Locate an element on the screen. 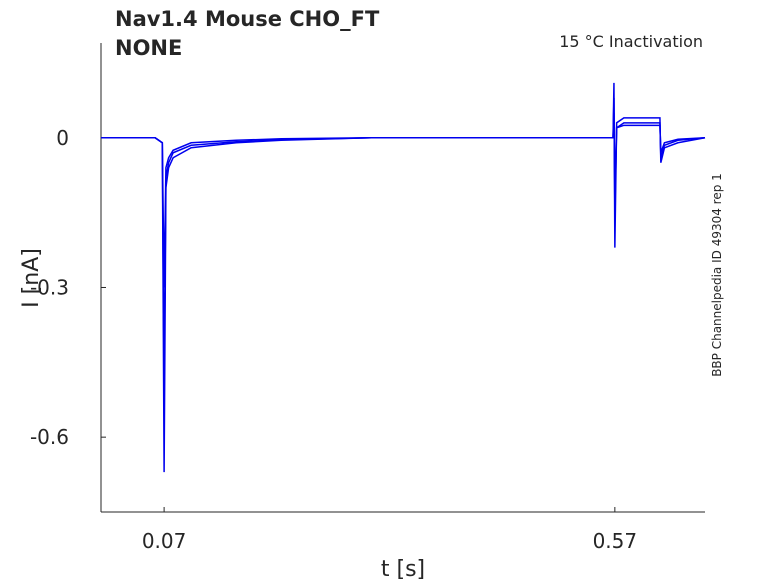 Image resolution: width=778 pixels, height=587 pixels. side-note: BBP Channelpedia ID 49304 rep 1 is located at coordinates (717, 275).